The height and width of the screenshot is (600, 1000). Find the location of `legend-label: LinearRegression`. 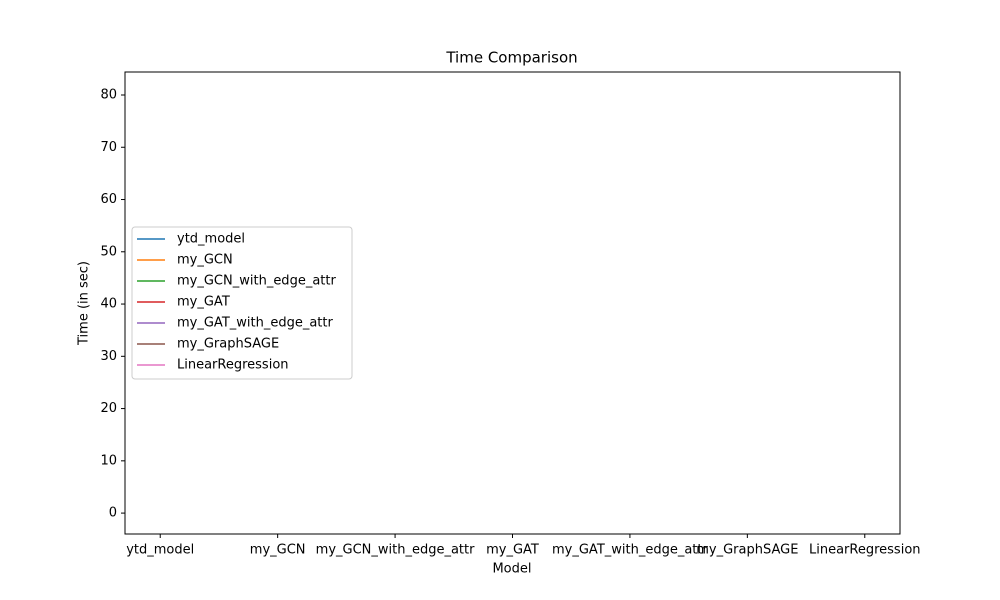

legend-label: LinearRegression is located at coordinates (233, 365).